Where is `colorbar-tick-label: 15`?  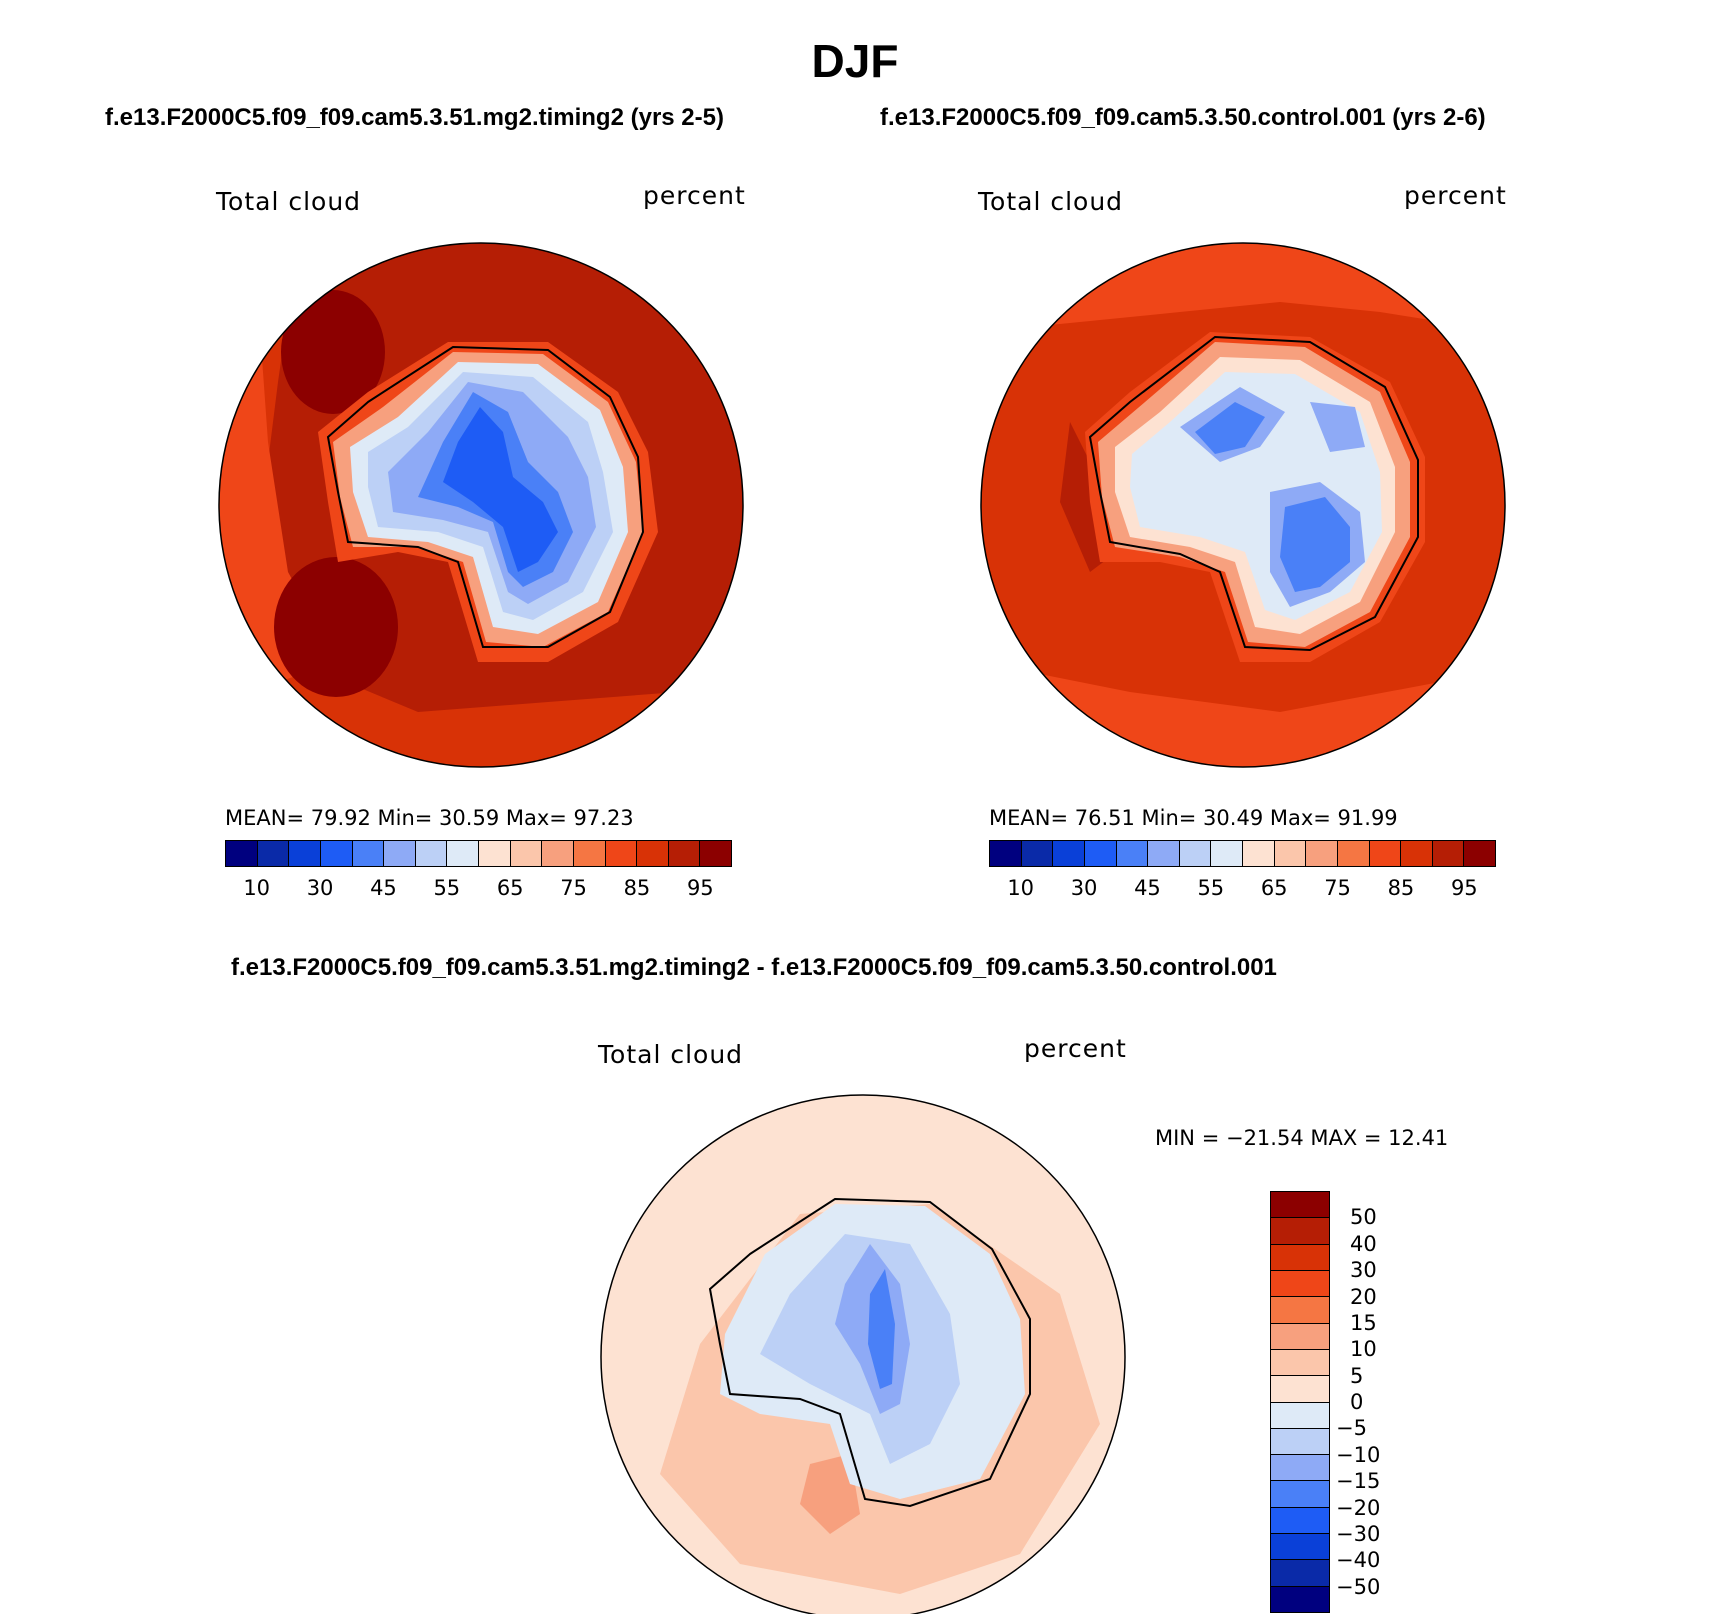 colorbar-tick-label: 15 is located at coordinates (1363, 1322).